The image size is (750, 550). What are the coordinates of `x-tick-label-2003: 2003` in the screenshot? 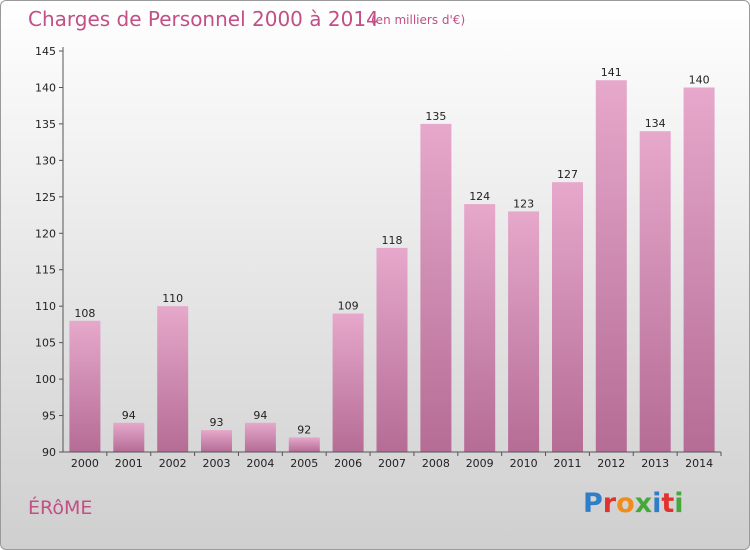 It's located at (217, 463).